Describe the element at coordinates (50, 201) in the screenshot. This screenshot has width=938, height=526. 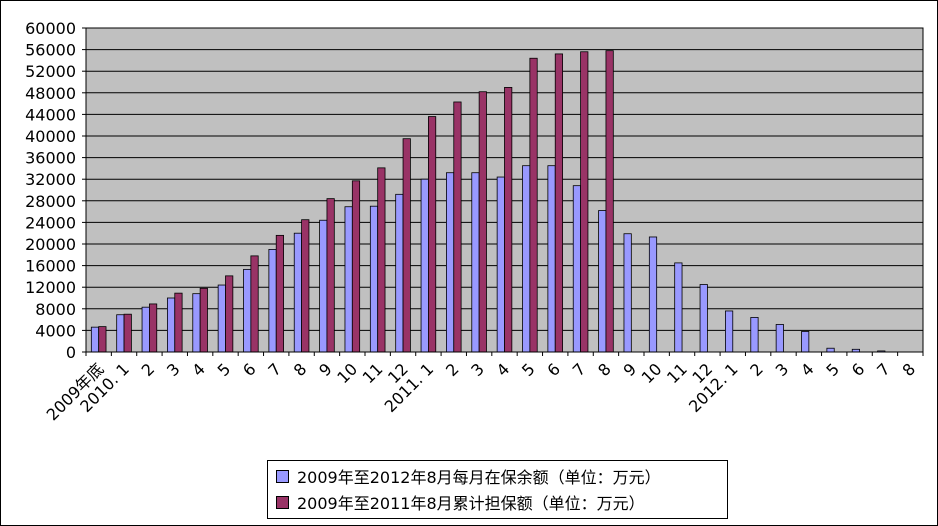
I see `y-tick-label: 28000` at that location.